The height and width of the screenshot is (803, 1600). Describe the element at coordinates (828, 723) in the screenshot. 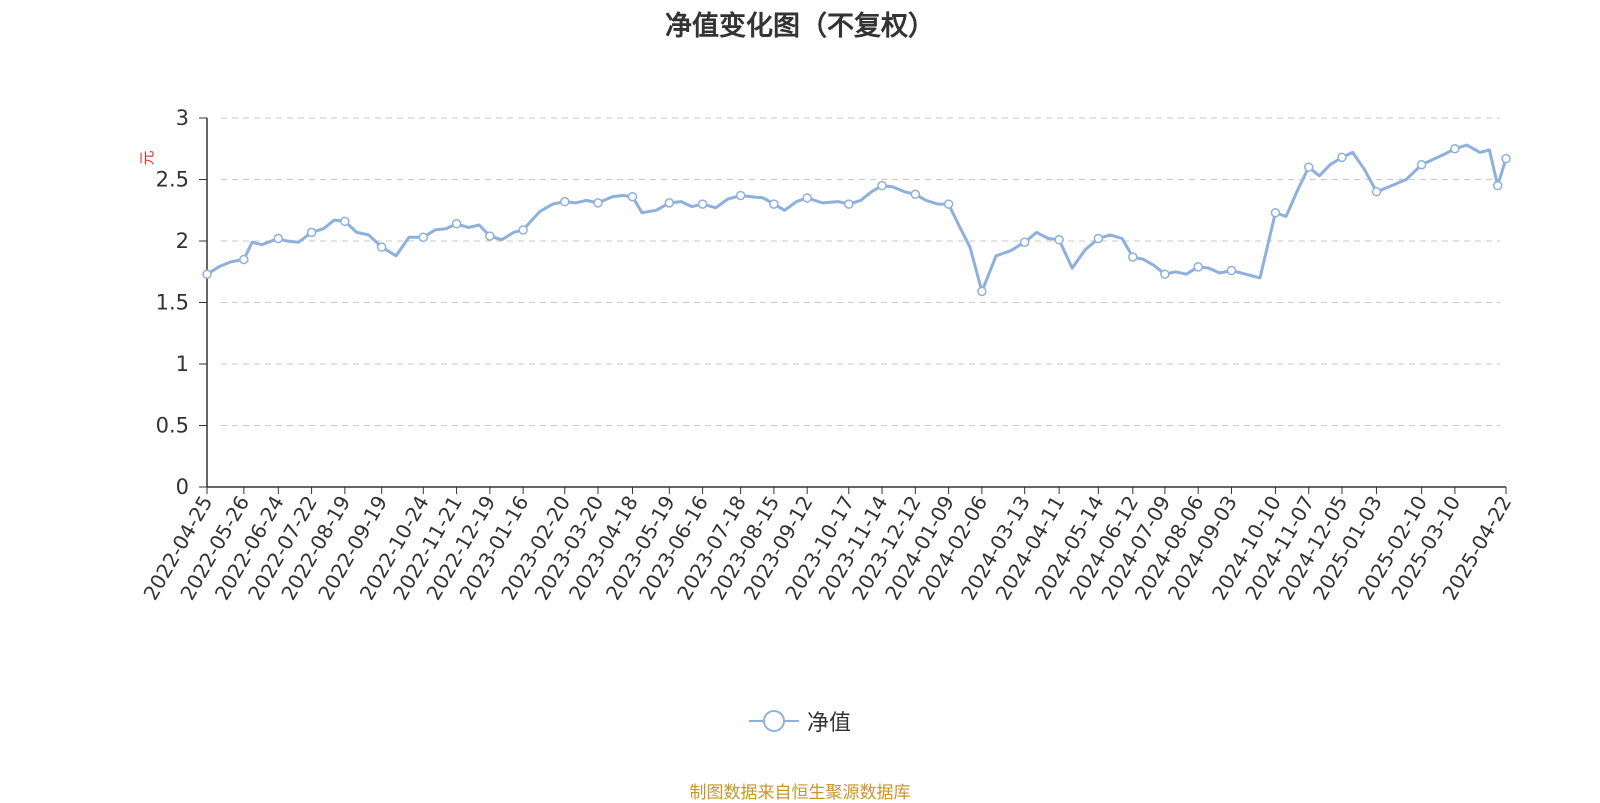

I see `legend-label: 净值` at that location.